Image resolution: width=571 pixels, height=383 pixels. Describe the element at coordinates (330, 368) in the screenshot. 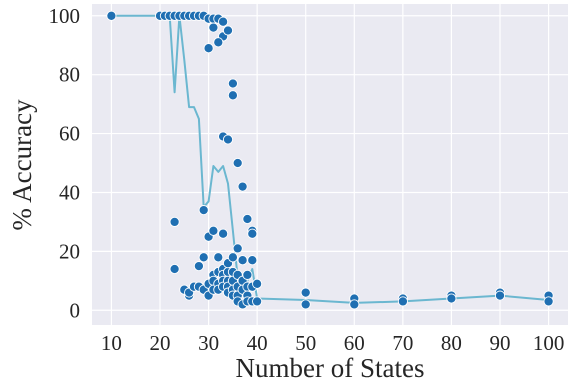

I see `x-axis-label: Number of States` at that location.